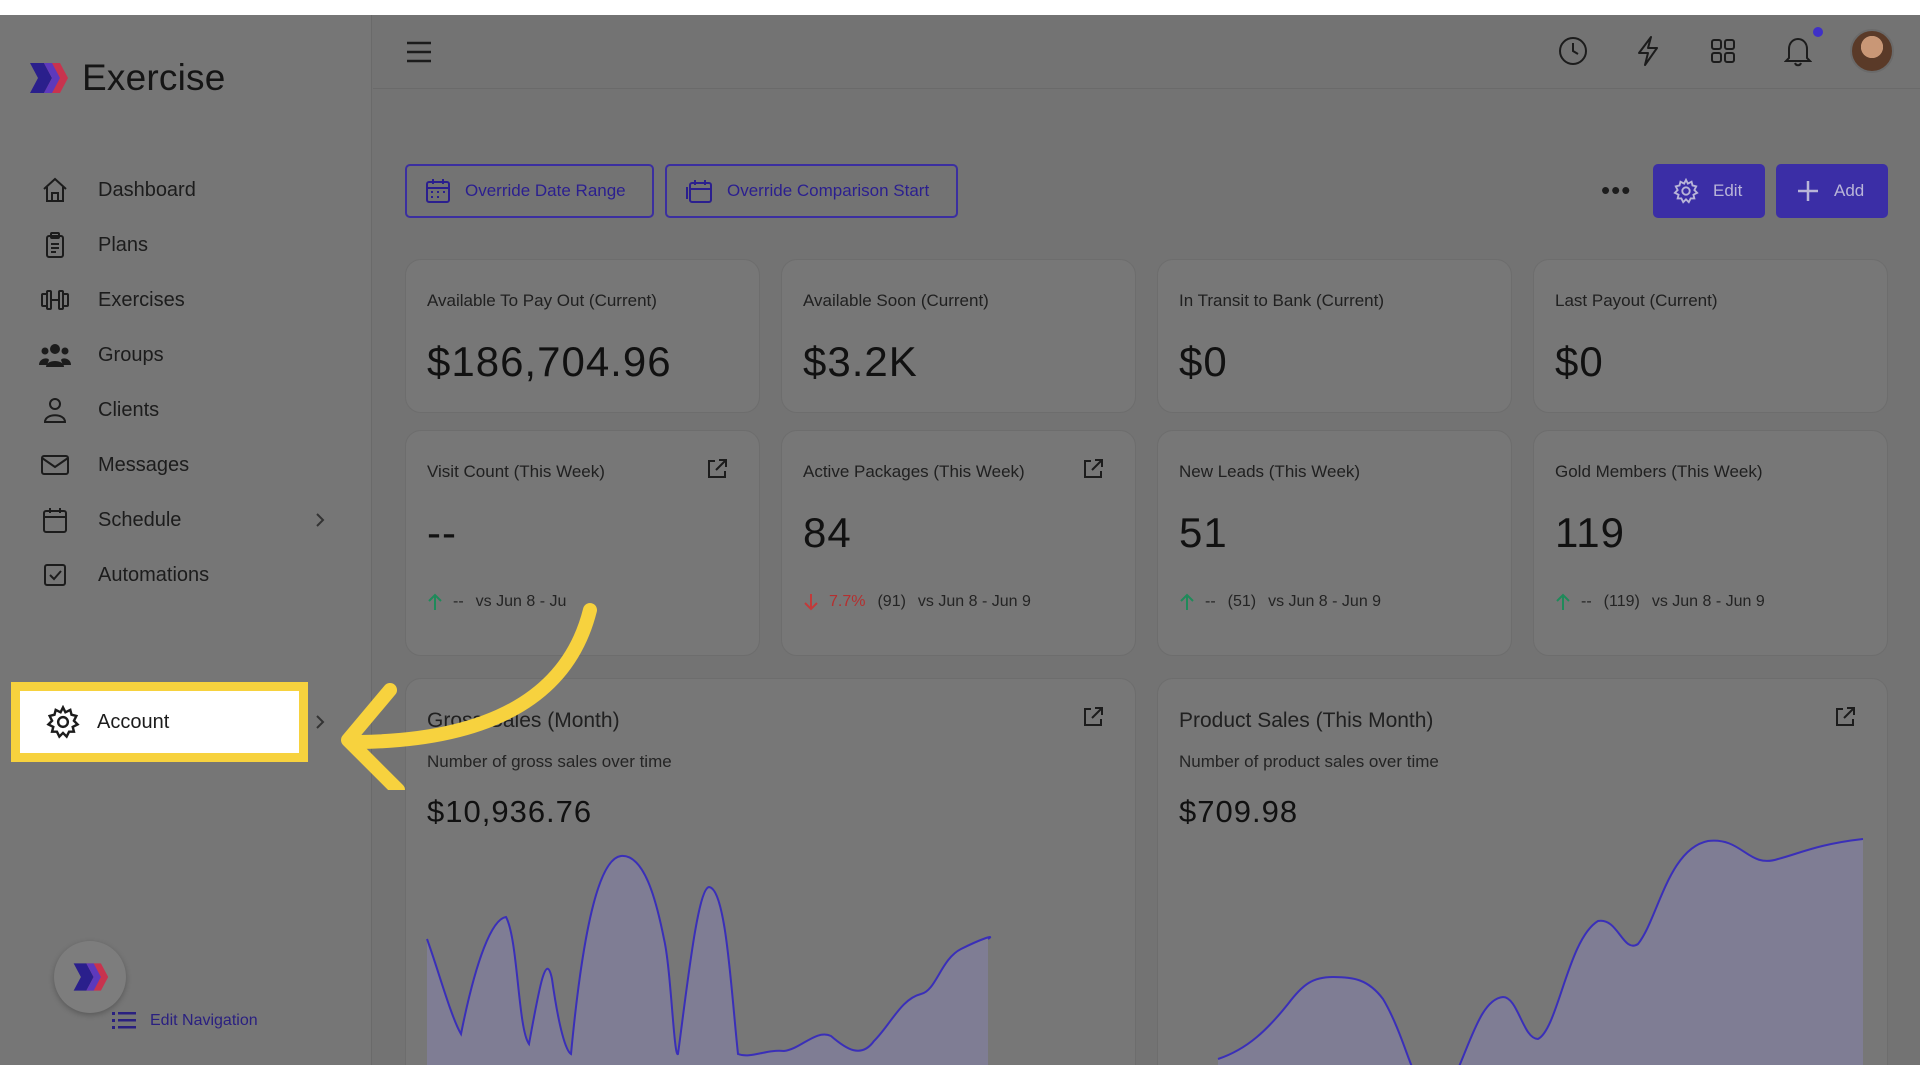 The height and width of the screenshot is (1080, 1920). What do you see at coordinates (188, 300) in the screenshot?
I see `sidebar-item-exercises: Exercises` at bounding box center [188, 300].